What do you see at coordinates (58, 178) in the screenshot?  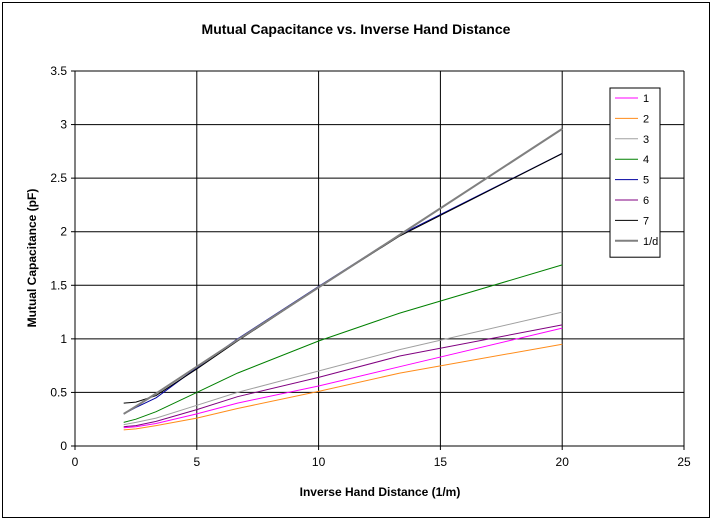 I see `y-tick-label: 2.5` at bounding box center [58, 178].